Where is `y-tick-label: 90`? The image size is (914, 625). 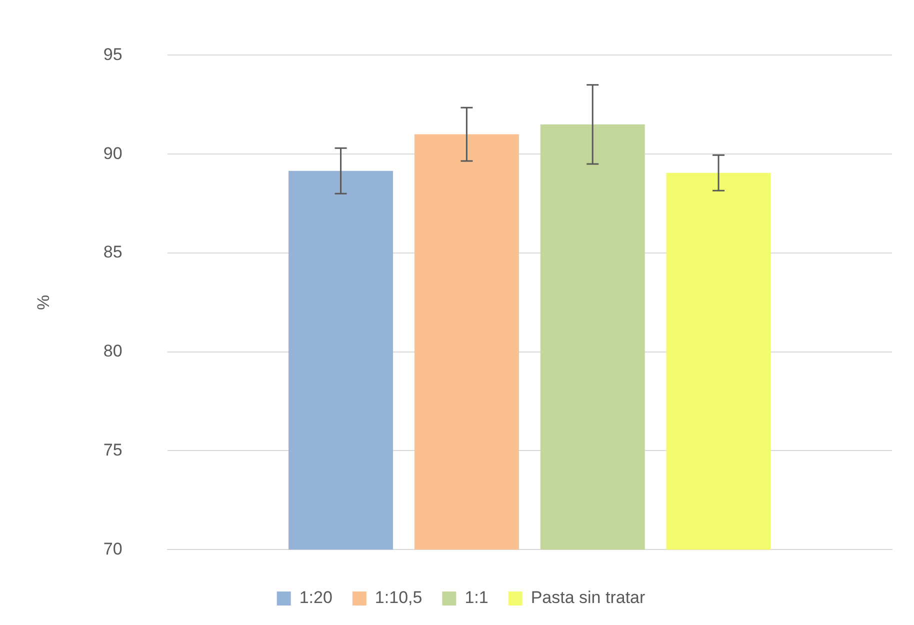 y-tick-label: 90 is located at coordinates (112, 153).